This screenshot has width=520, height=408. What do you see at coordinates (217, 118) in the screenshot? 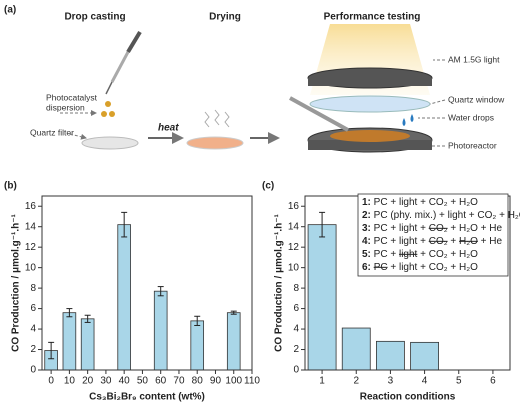
I see `heat-waves` at bounding box center [217, 118].